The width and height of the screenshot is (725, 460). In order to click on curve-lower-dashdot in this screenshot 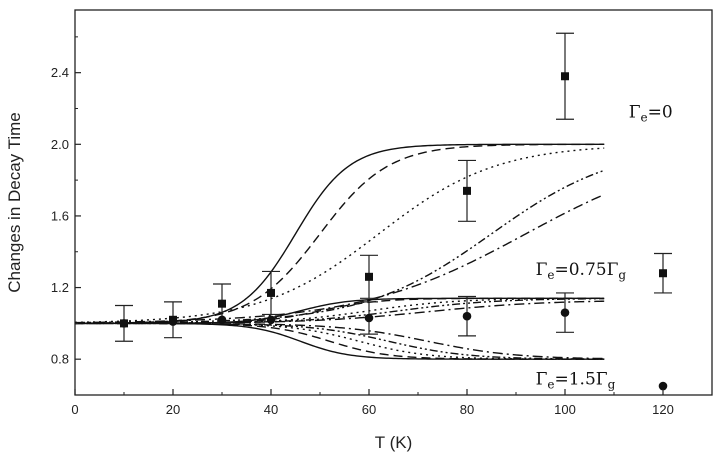, I will do `click(340, 341)`.